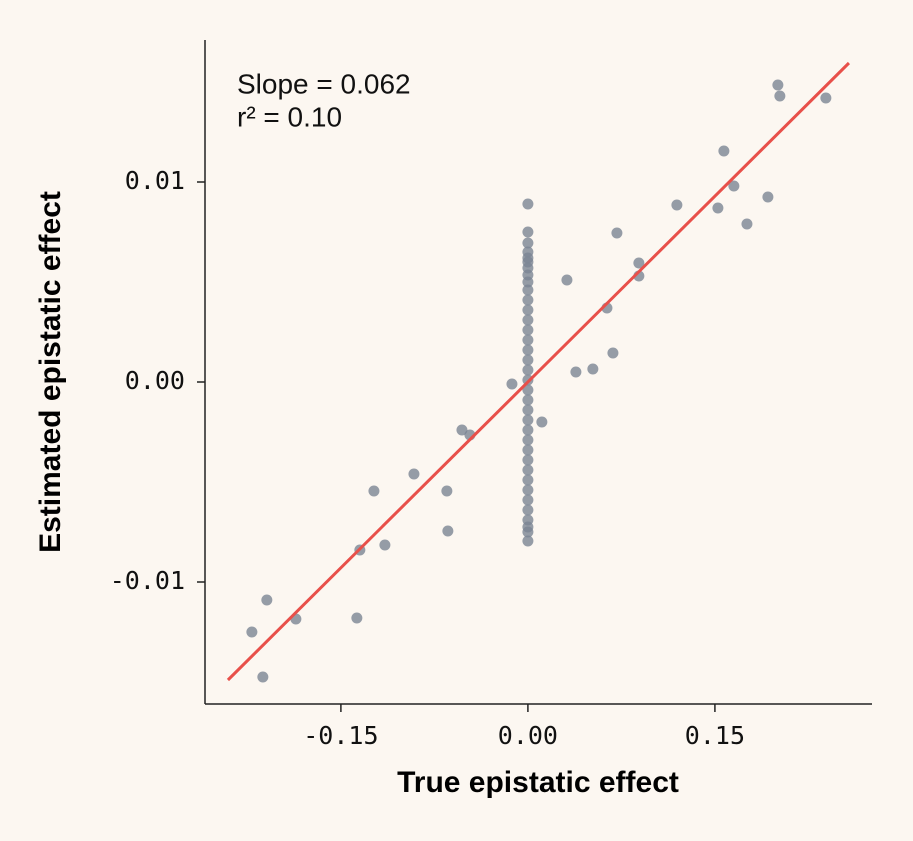  Describe the element at coordinates (155, 180) in the screenshot. I see `y-tick-label: 0.01` at that location.